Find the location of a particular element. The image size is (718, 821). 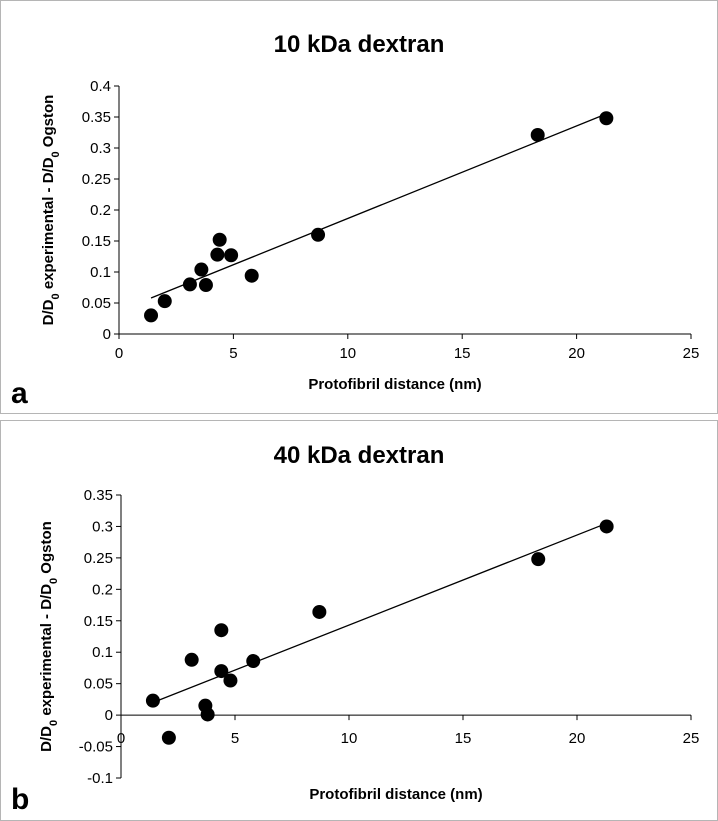

chart-title: 40 kDa dextran is located at coordinates (359, 455).